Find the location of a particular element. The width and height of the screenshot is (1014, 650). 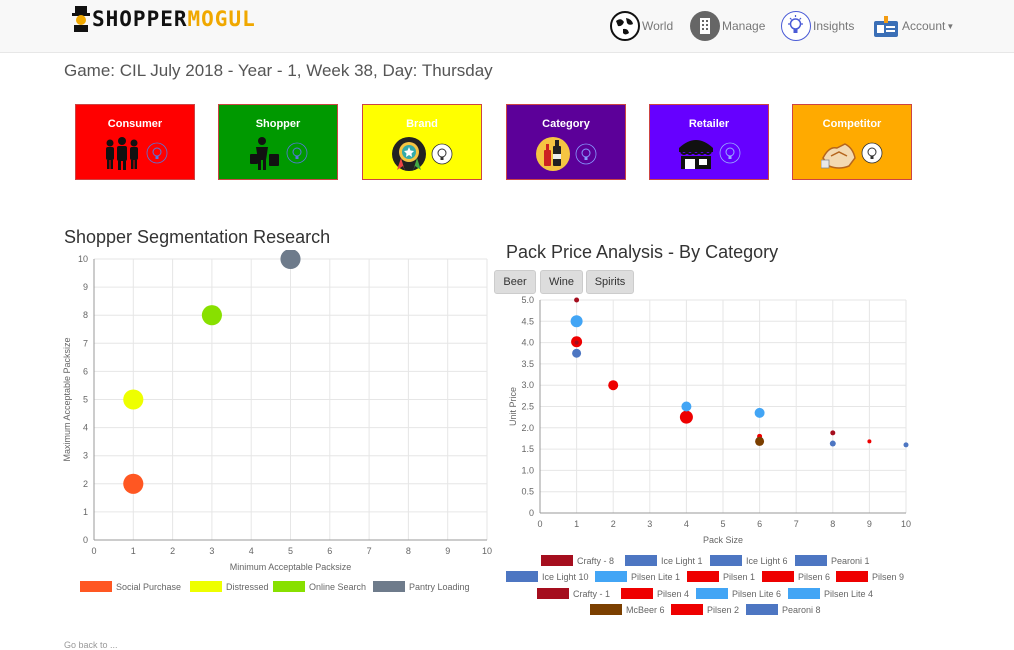

pp-legend-label: Crafty - 8 is located at coordinates (596, 560).